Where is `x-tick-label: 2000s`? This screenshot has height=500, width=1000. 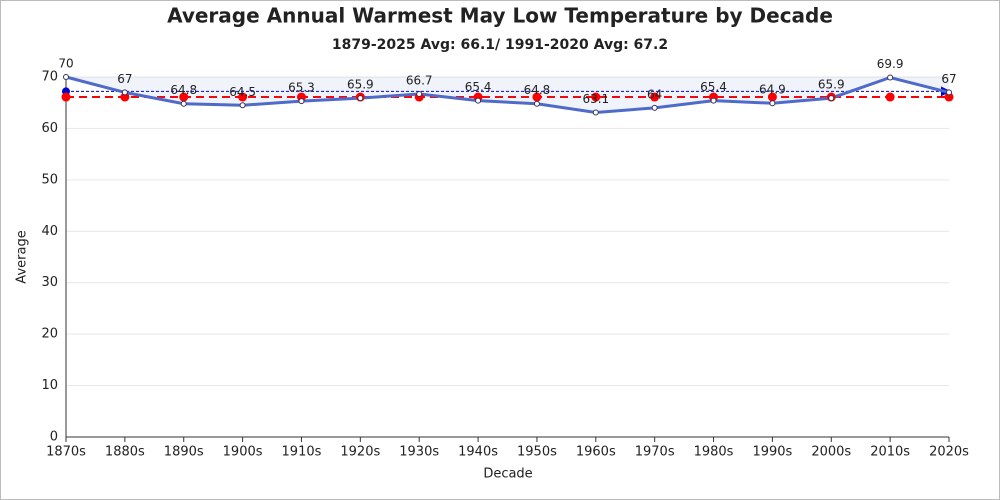 x-tick-label: 2000s is located at coordinates (831, 452).